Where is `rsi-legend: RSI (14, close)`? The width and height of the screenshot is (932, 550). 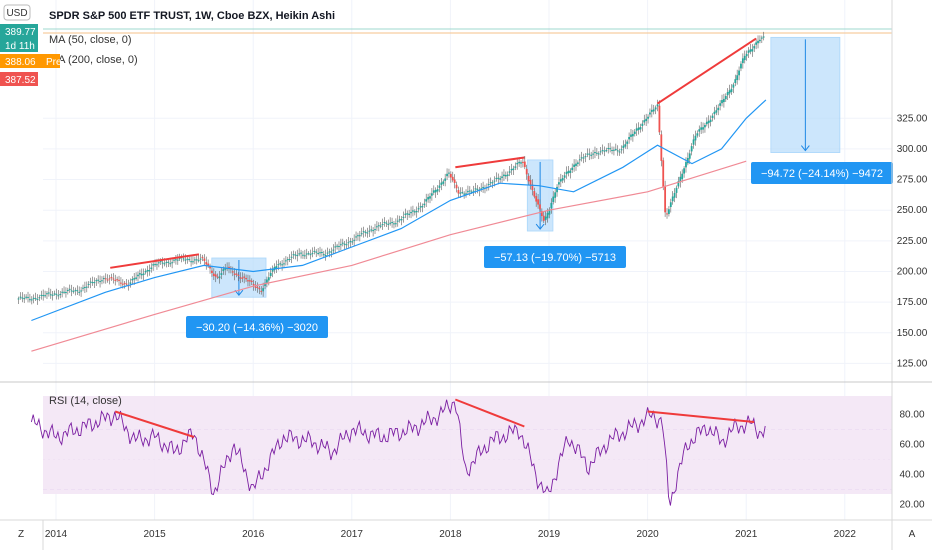
rsi-legend: RSI (14, close) is located at coordinates (85, 401).